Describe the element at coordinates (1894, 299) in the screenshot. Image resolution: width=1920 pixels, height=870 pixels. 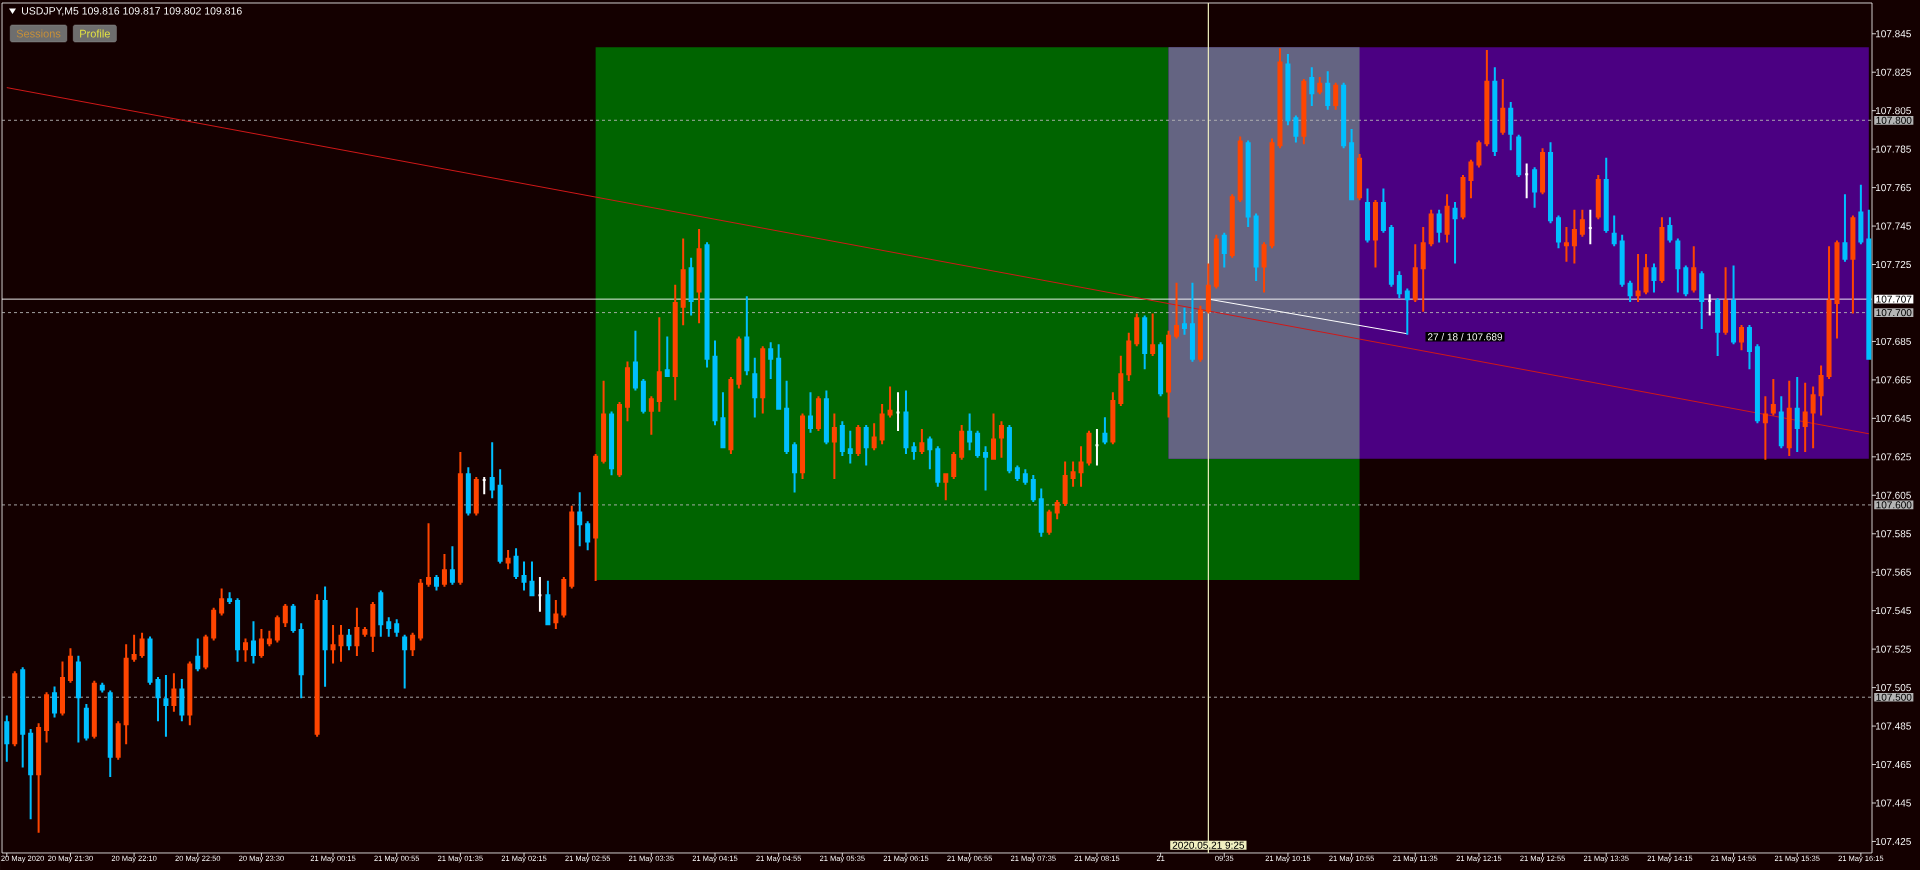
I see `ref-line-label: 107.707` at that location.